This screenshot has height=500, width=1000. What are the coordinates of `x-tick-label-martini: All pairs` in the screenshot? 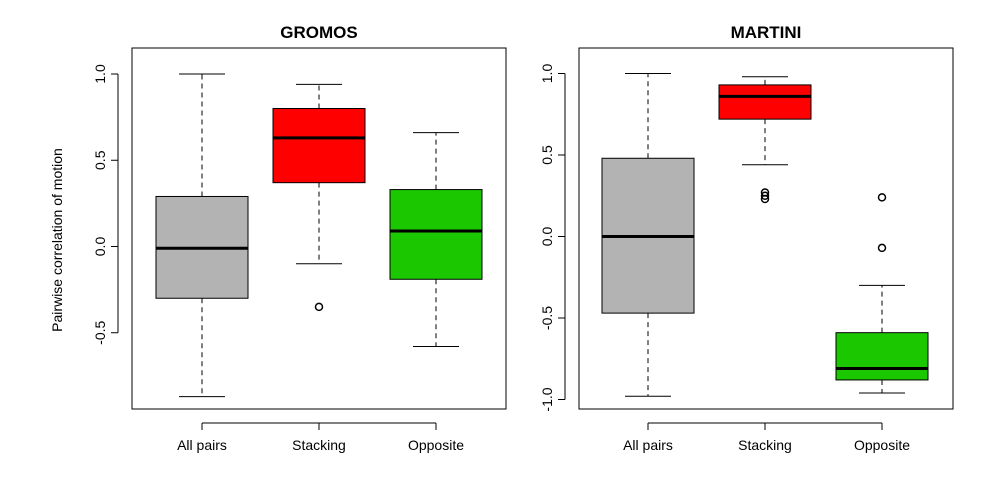 It's located at (648, 445).